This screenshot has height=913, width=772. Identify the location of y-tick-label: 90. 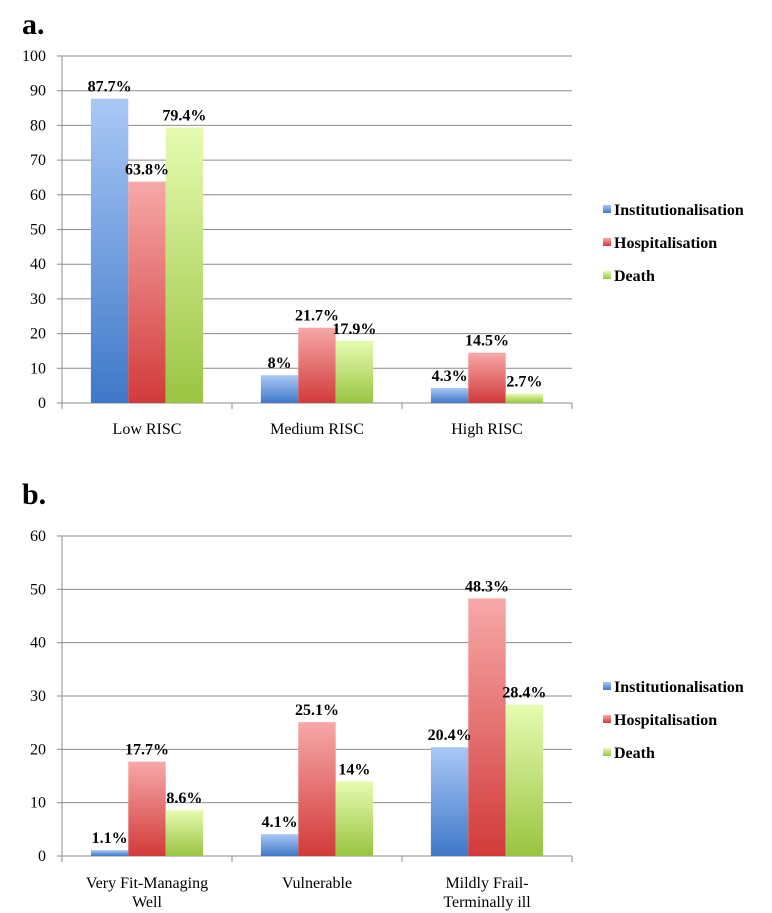
(38, 91).